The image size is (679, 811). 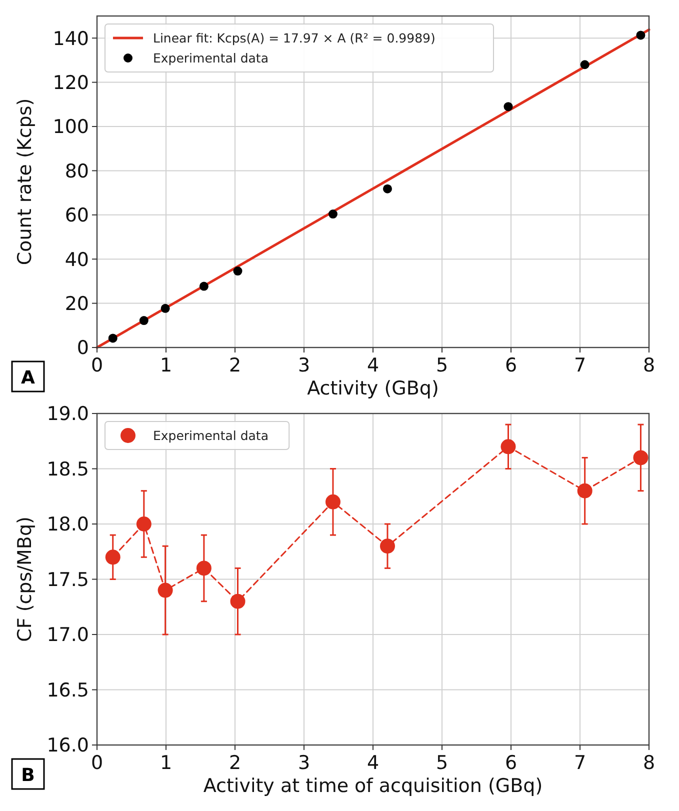 I want to click on y-tick-label: 18.5, so click(x=67, y=469).